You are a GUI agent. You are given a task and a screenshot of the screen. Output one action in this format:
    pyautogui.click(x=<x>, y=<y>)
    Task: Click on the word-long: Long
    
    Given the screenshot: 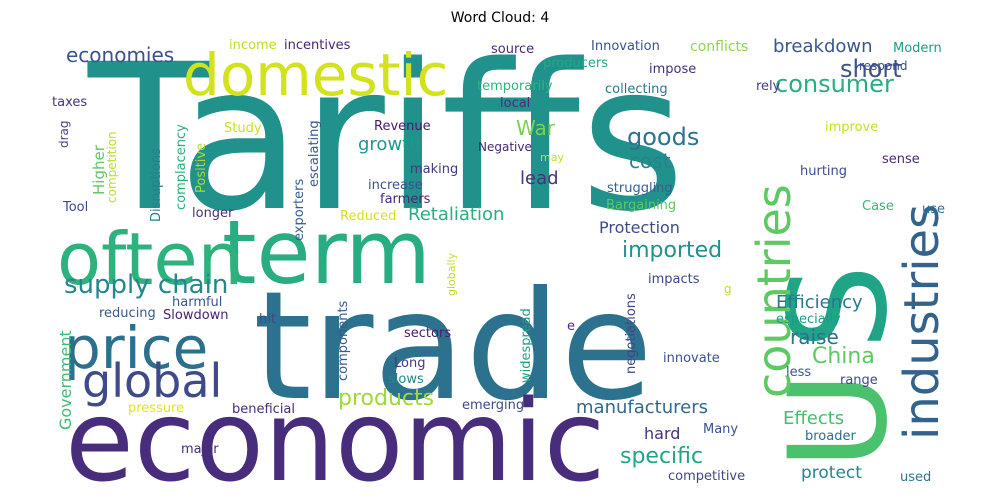 What is the action you would take?
    pyautogui.click(x=409, y=363)
    